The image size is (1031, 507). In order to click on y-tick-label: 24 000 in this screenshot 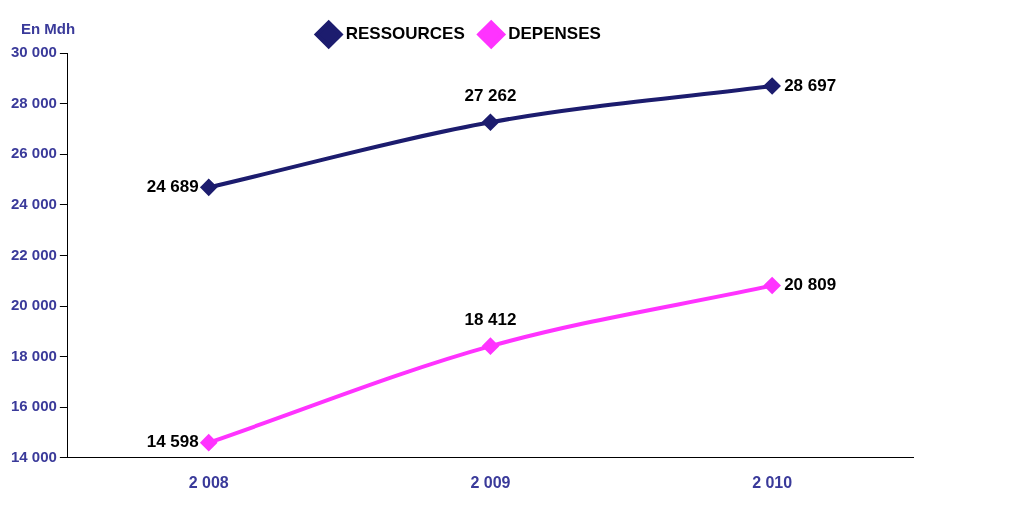, I will do `click(33, 203)`.